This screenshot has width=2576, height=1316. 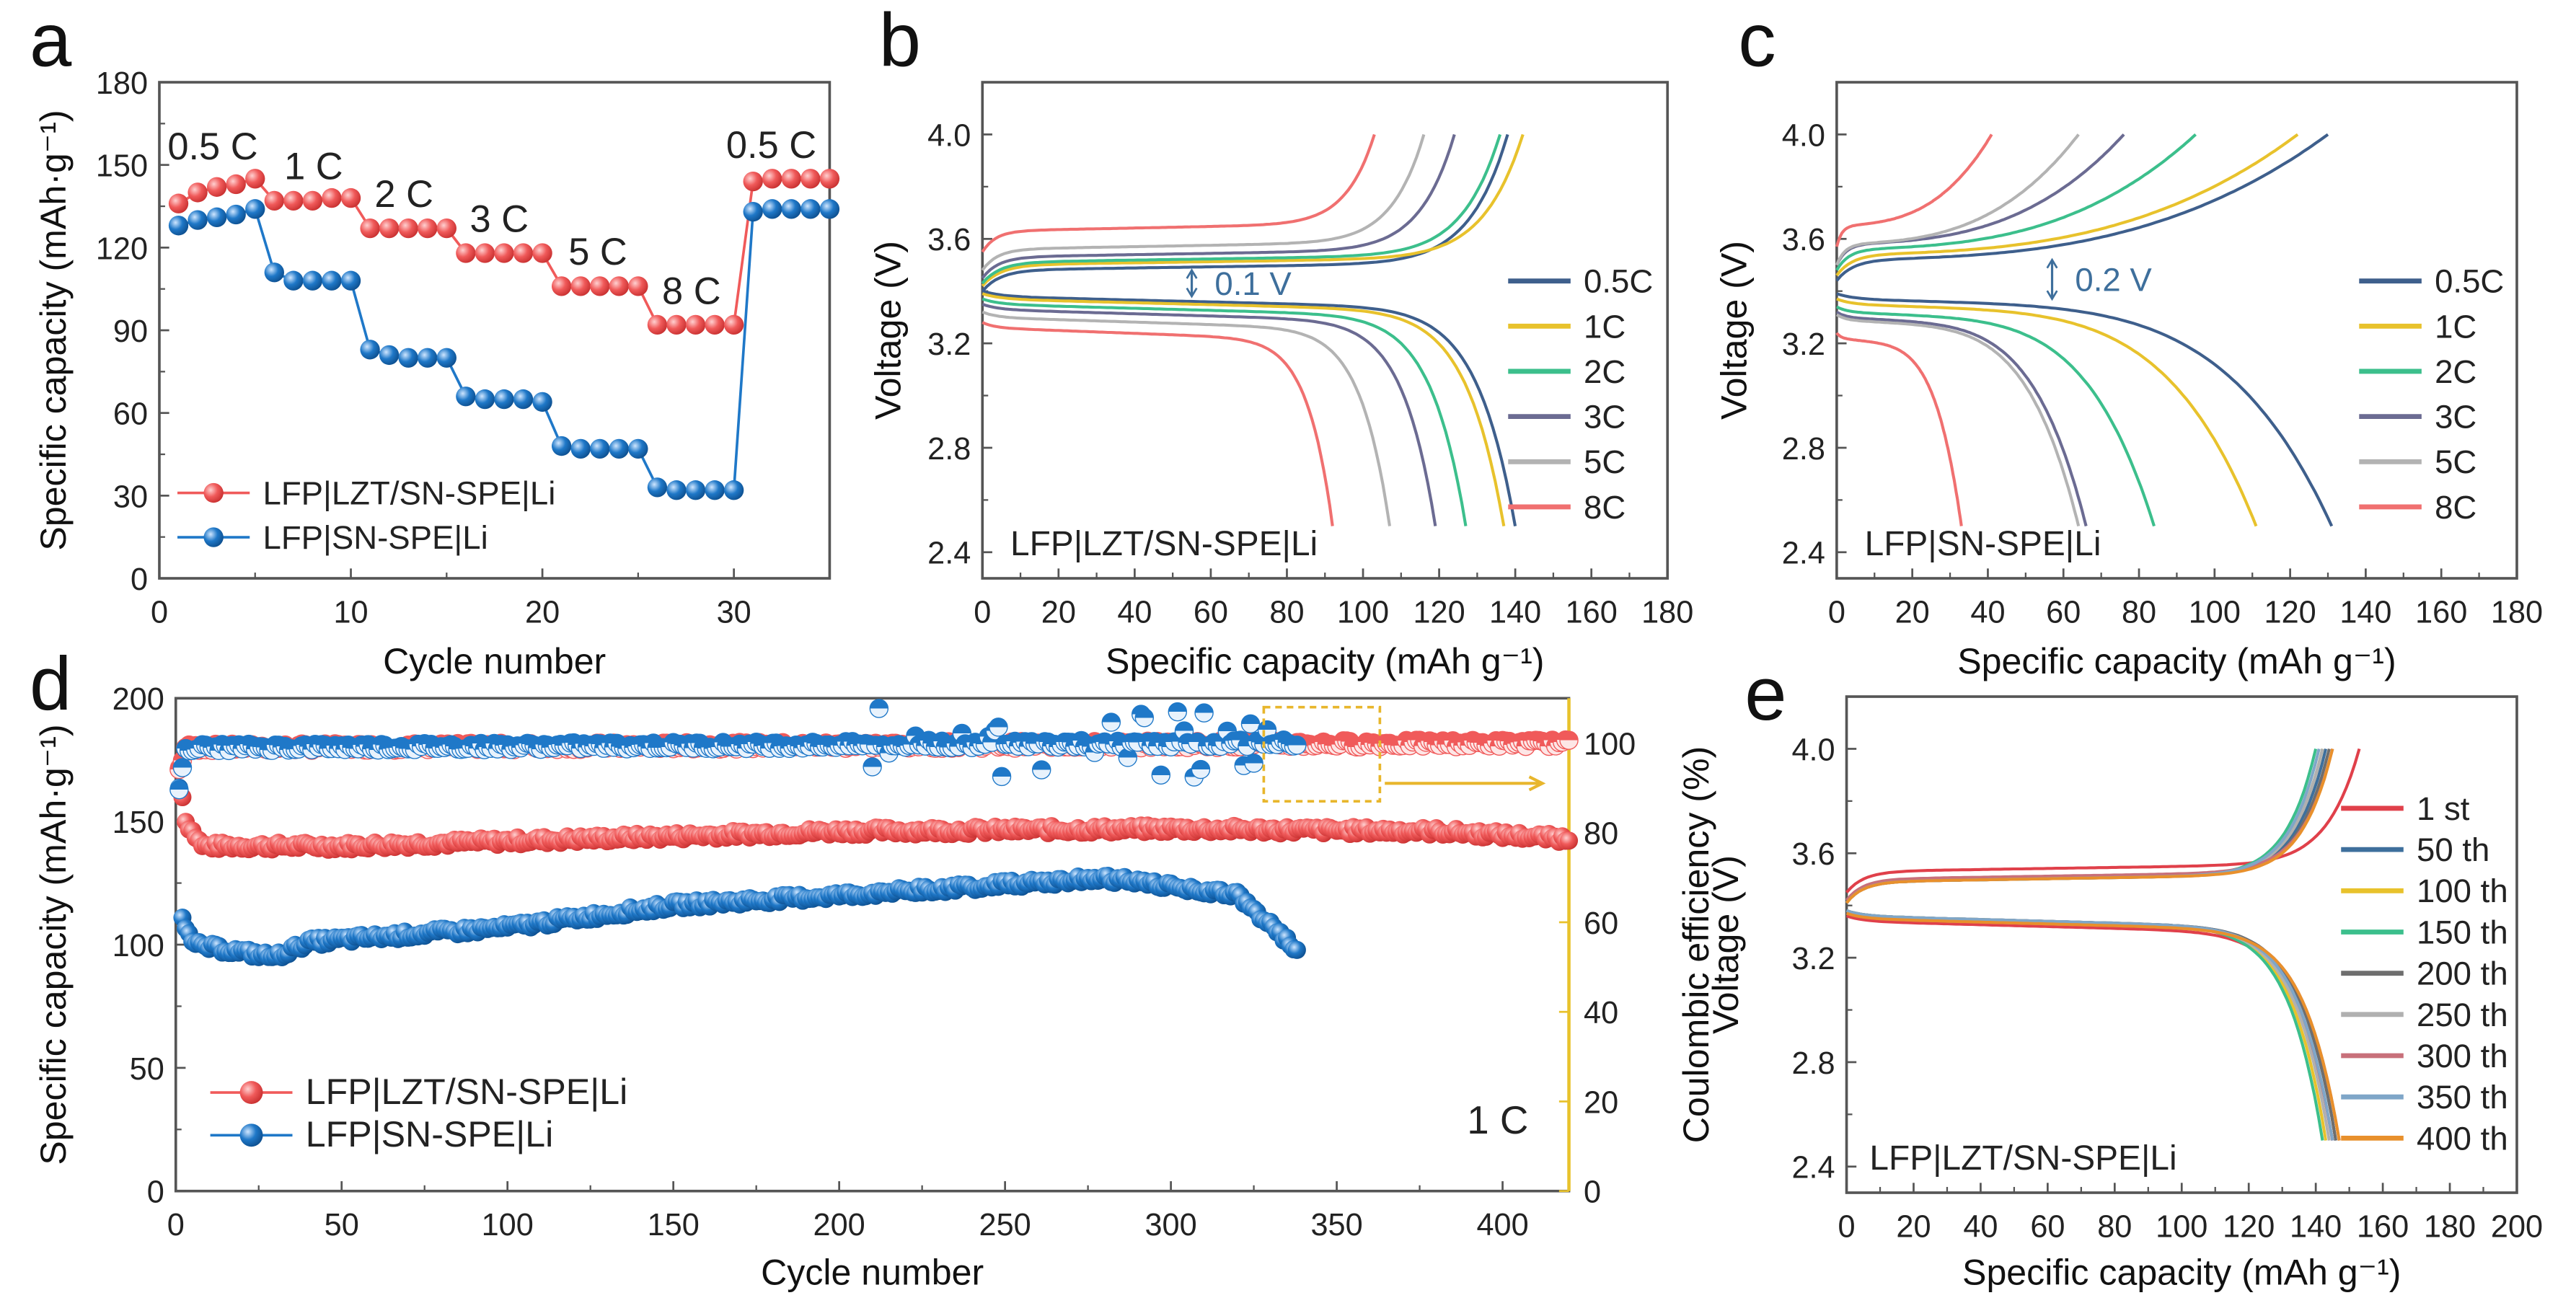 What do you see at coordinates (2469, 281) in the screenshot?
I see `legend-label: 0.5C` at bounding box center [2469, 281].